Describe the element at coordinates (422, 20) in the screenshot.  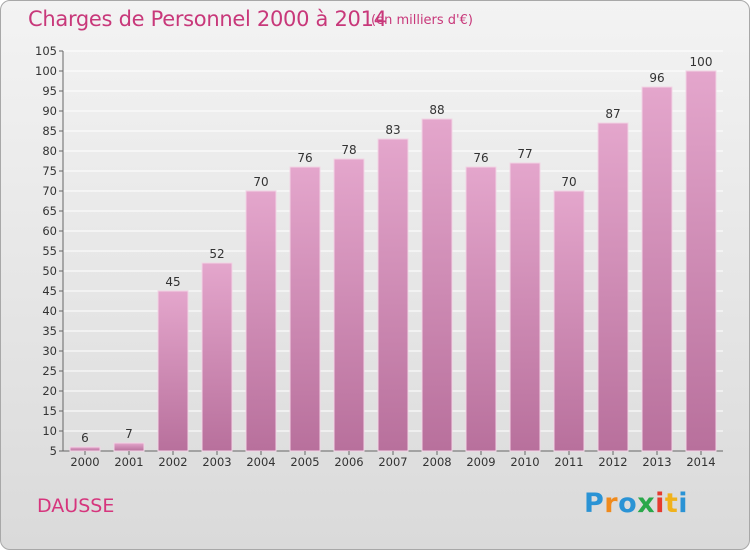
I see `chart-subtitle: (en milliers d'€)` at that location.